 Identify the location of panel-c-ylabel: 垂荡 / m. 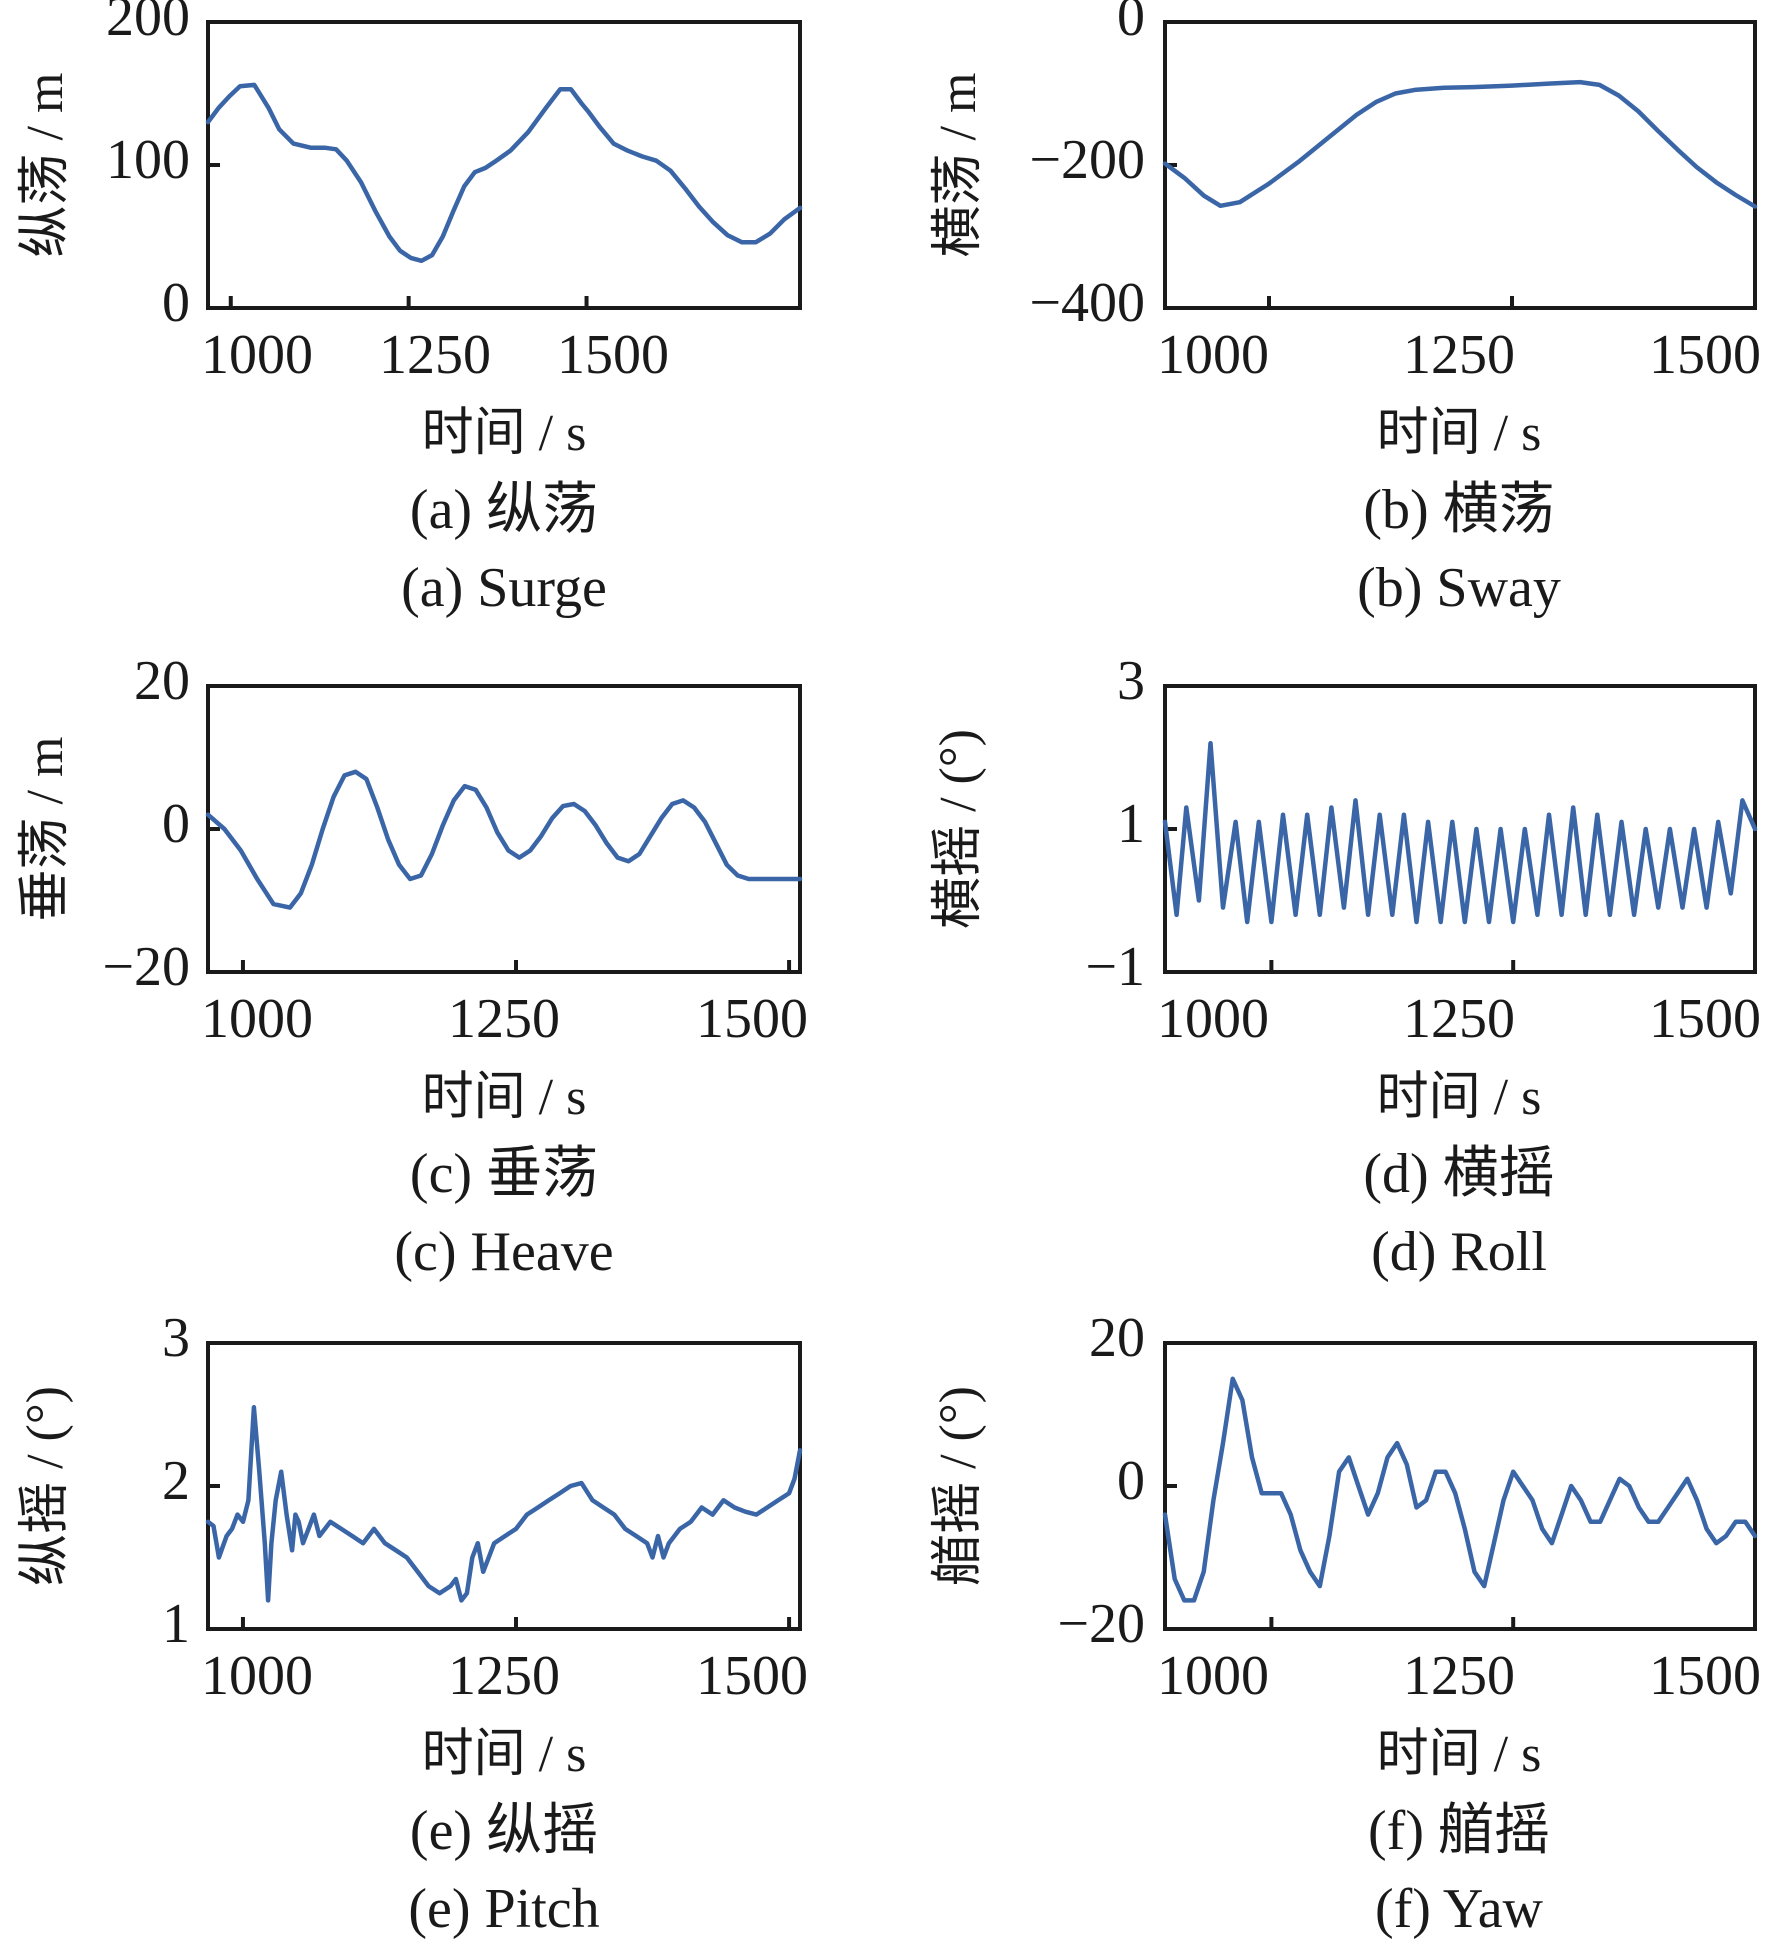
(45, 829).